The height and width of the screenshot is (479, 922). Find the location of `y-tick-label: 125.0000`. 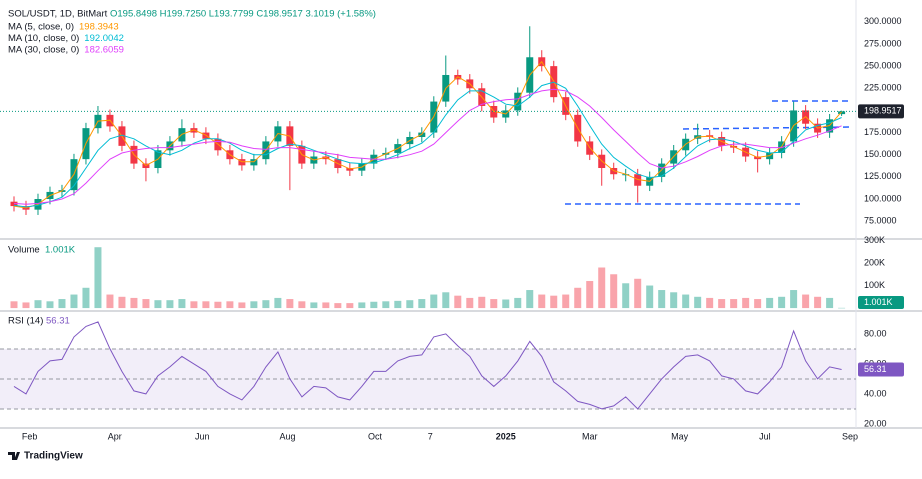

y-tick-label: 125.0000 is located at coordinates (883, 176).